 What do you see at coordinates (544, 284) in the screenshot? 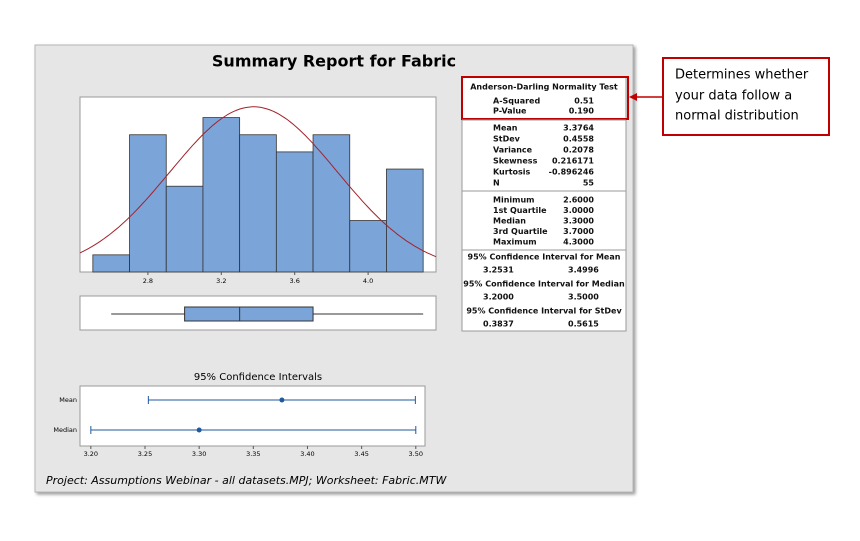
I see `interval-header: 95% Confidence Interval for Median` at bounding box center [544, 284].